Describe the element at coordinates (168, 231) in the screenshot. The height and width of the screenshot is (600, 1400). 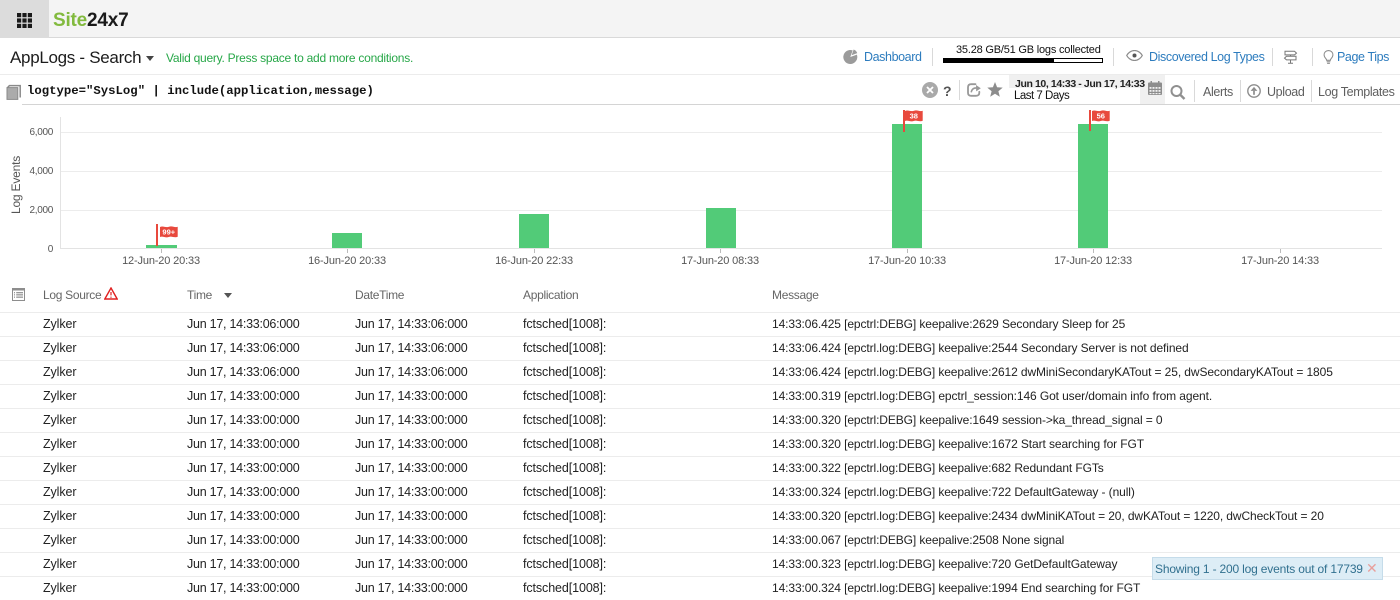
I see `svg-text: 99+` at that location.